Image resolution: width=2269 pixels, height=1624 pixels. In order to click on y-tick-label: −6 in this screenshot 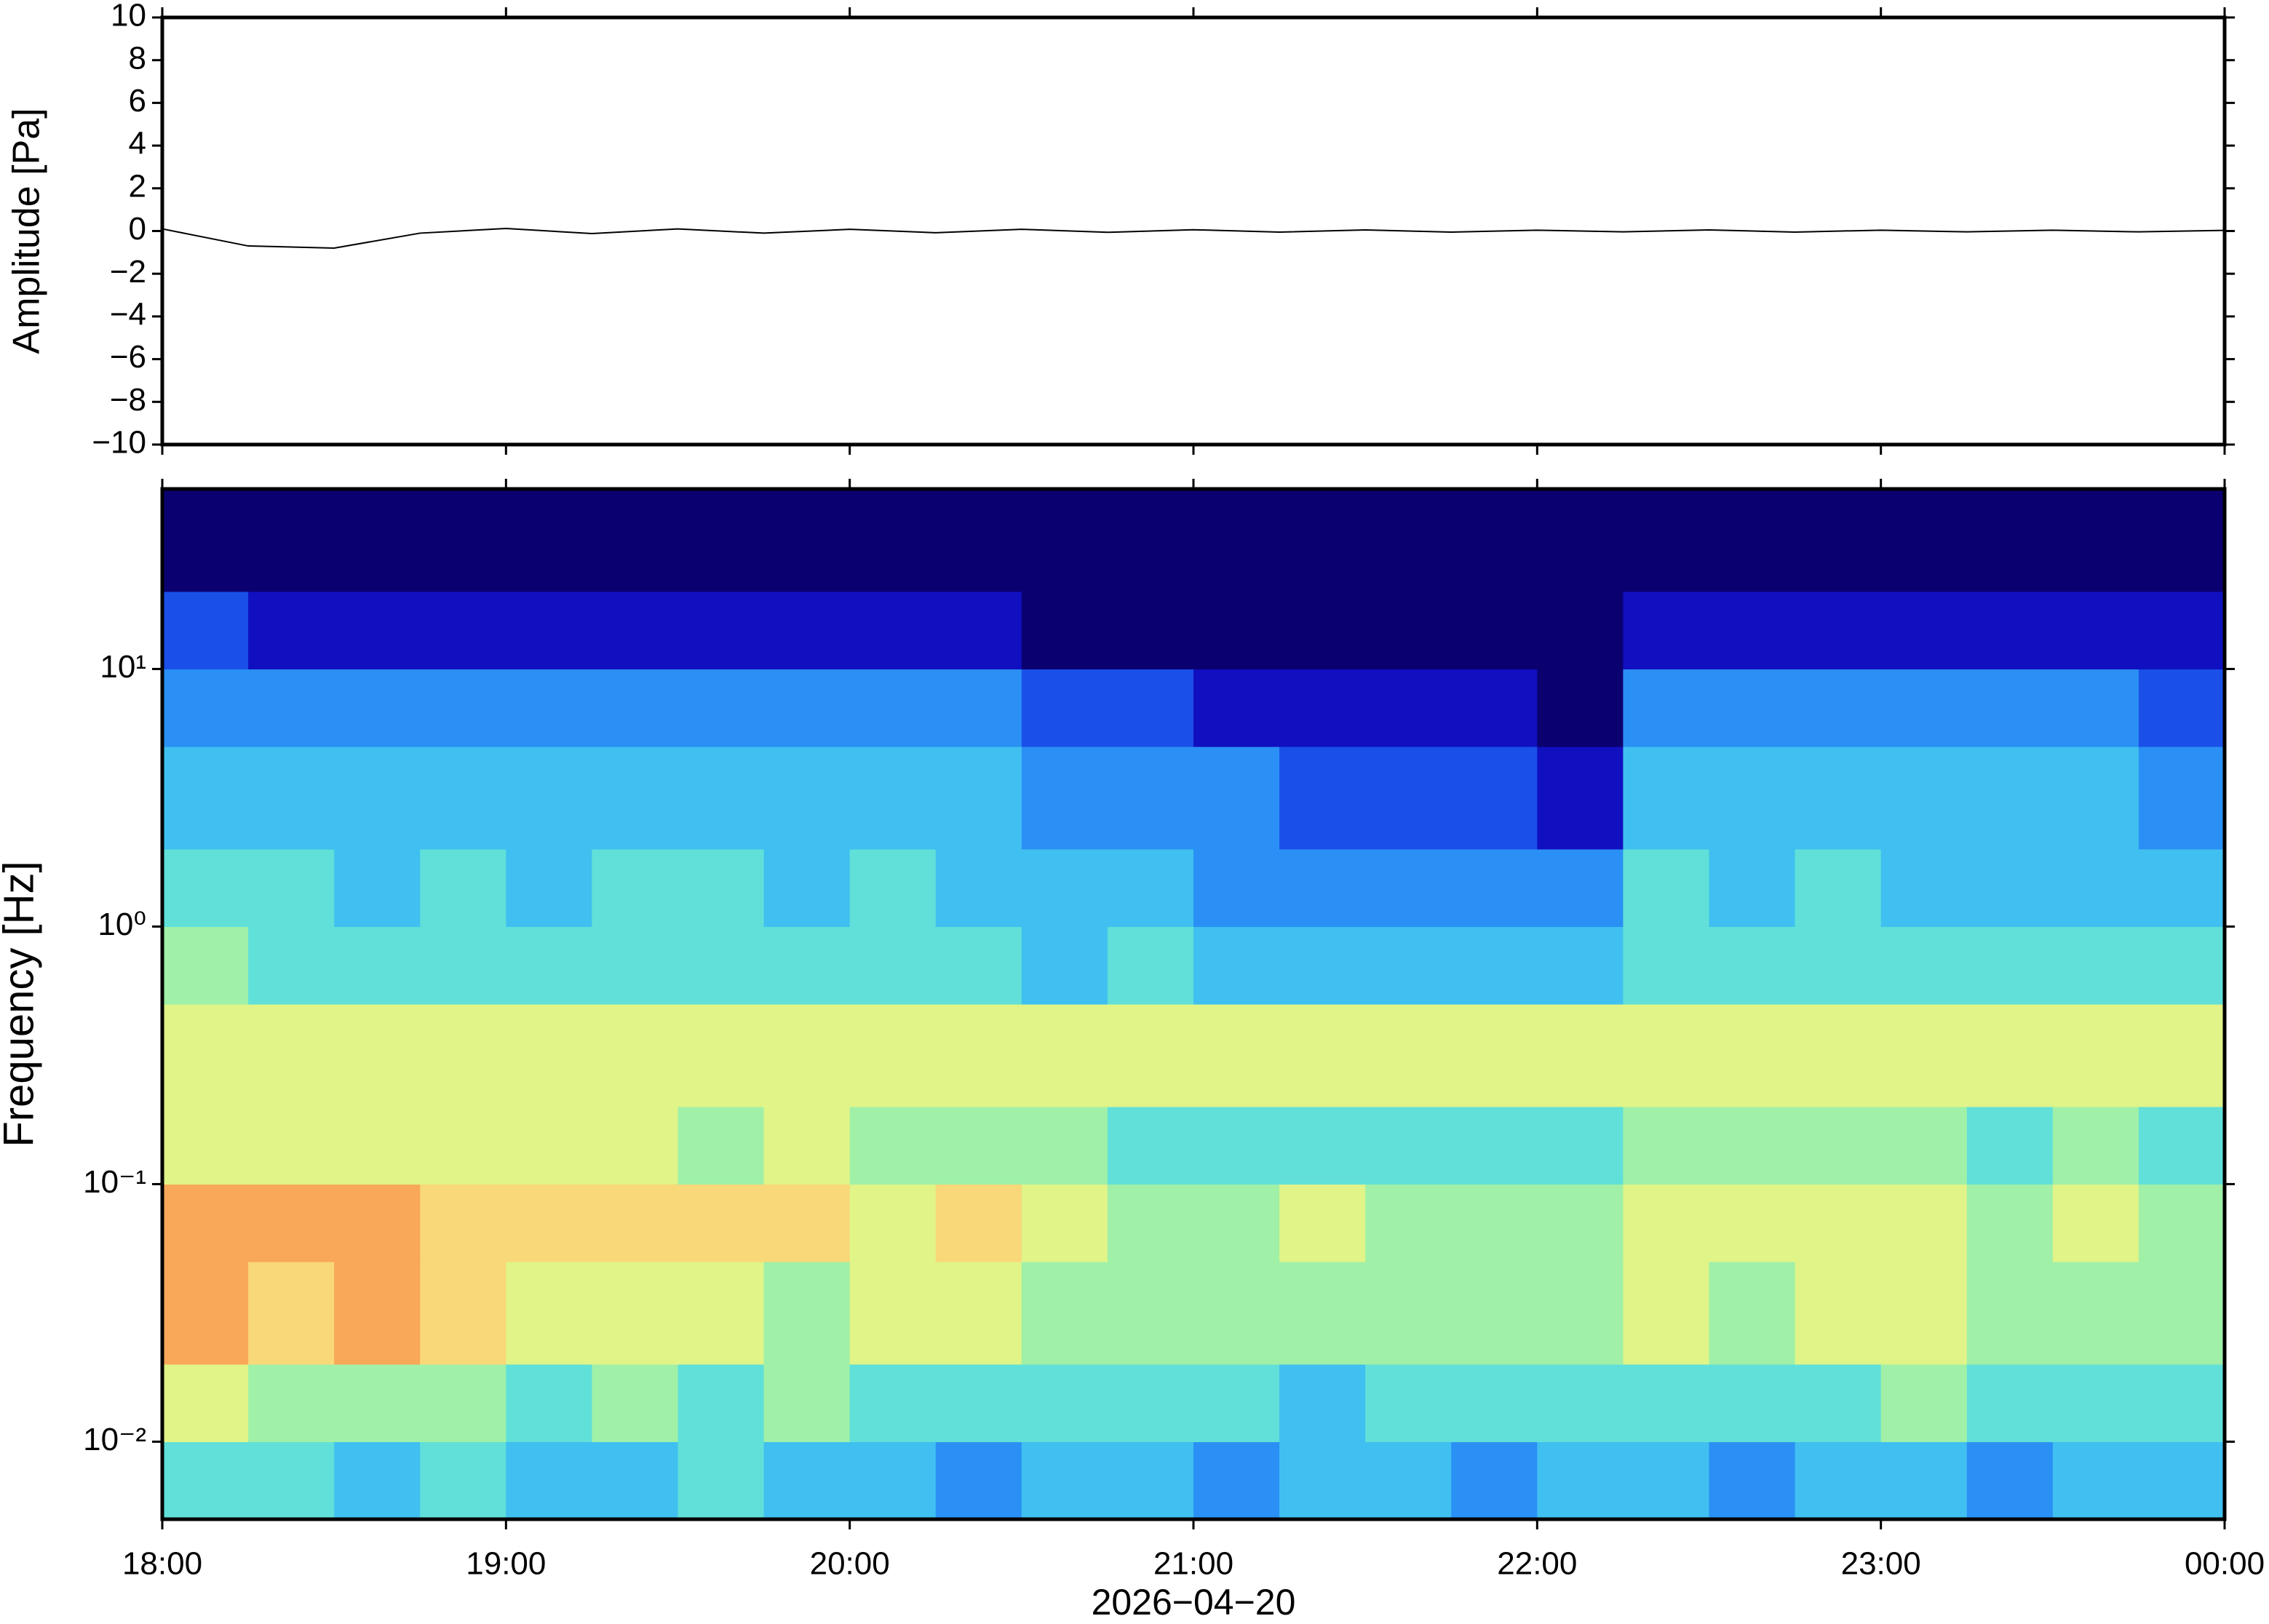, I will do `click(128, 357)`.